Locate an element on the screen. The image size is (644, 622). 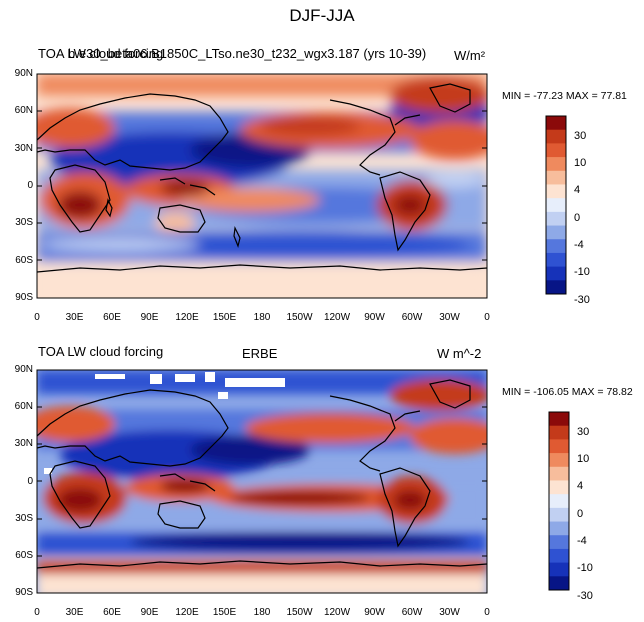
top-colorbar is located at coordinates (556, 205).